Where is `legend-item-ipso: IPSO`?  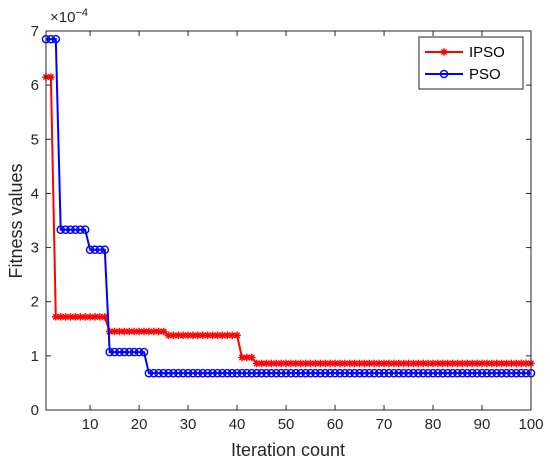
legend-item-ipso: IPSO is located at coordinates (465, 52).